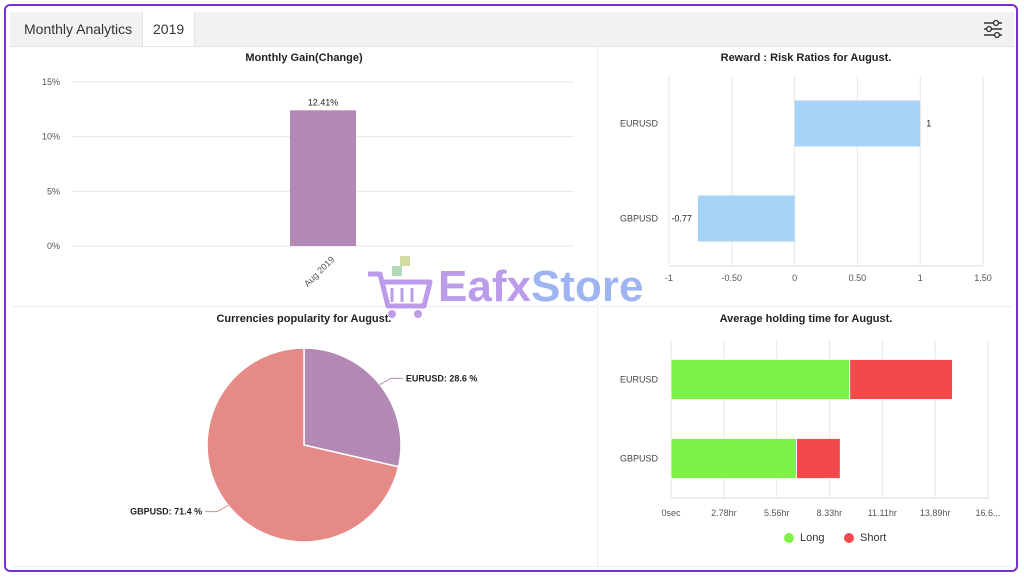 The image size is (1024, 578). What do you see at coordinates (323, 102) in the screenshot?
I see `data-label: 12.41%` at bounding box center [323, 102].